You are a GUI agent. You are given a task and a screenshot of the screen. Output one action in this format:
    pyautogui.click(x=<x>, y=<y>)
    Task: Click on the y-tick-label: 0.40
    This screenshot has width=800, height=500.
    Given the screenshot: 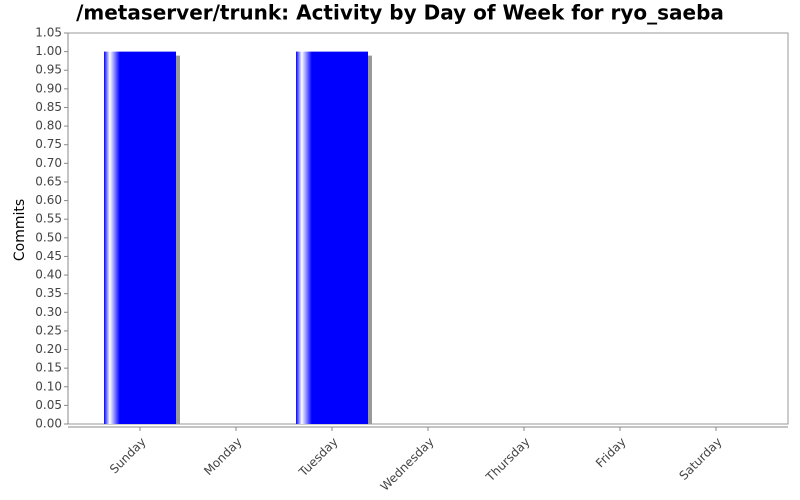 What is the action you would take?
    pyautogui.click(x=48, y=275)
    